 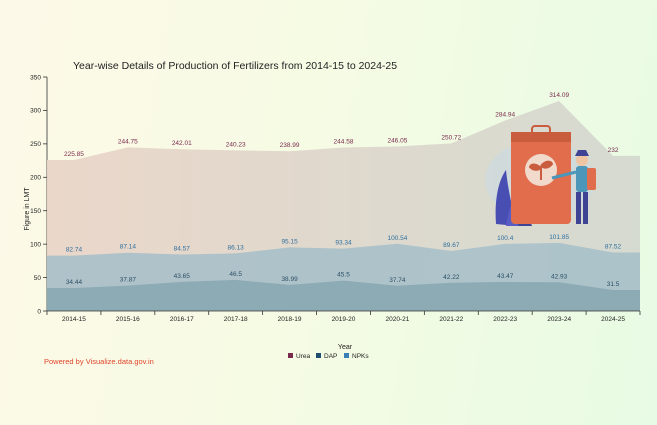 I want to click on data-label-dap: 43.65, so click(x=182, y=276).